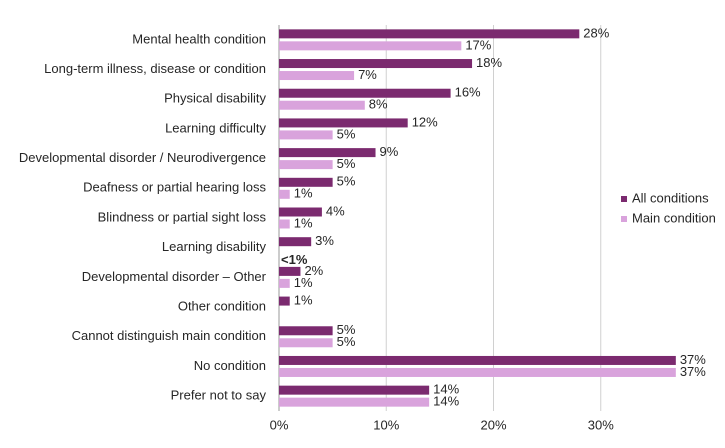 This screenshot has width=725, height=448. Describe the element at coordinates (222, 306) in the screenshot. I see `y-tick-label: Other condition` at that location.